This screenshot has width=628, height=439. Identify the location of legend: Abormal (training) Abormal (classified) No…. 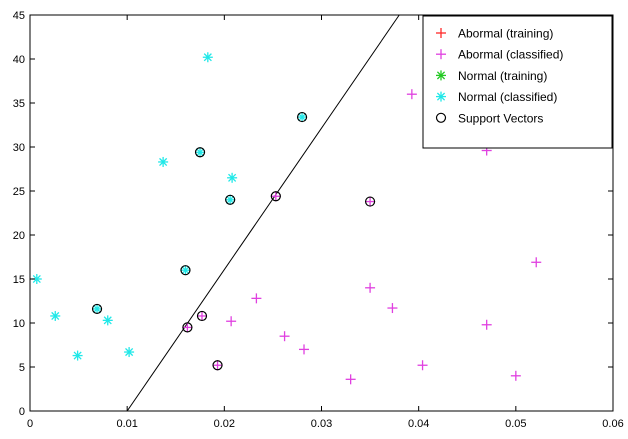
(517, 82).